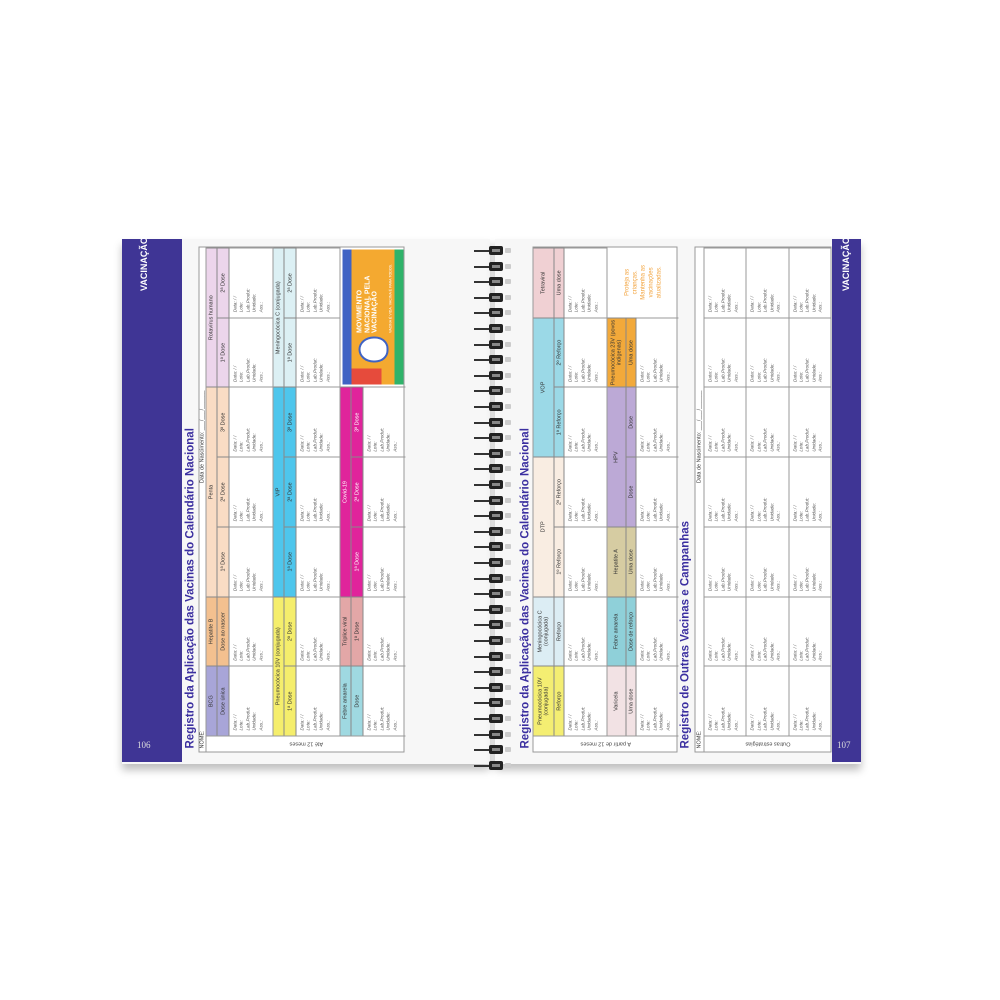  I want to click on dose-header: 2º Reforço, so click(559, 491).